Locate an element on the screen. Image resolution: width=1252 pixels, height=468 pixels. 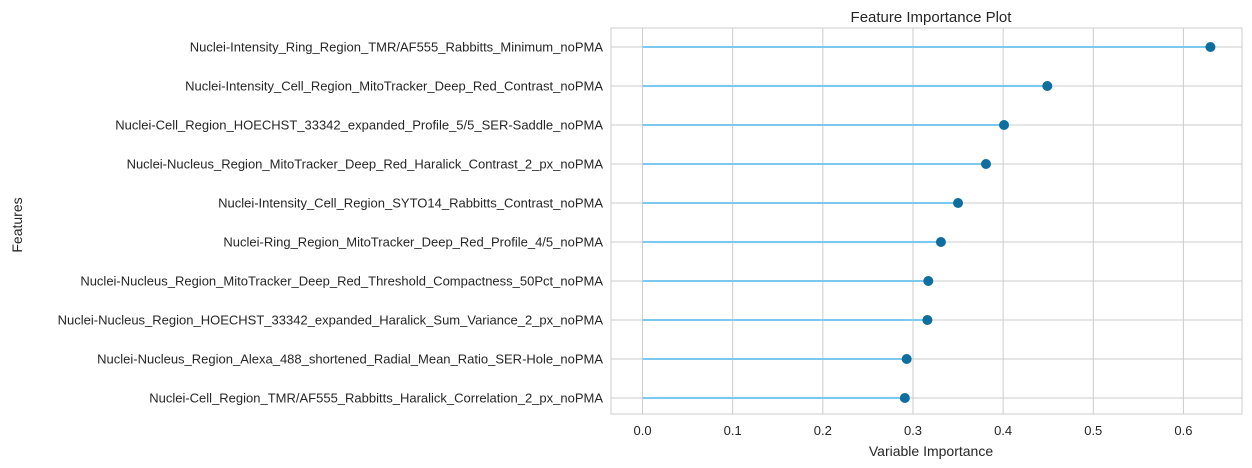
x-tick-label: 0.4 is located at coordinates (1003, 430).